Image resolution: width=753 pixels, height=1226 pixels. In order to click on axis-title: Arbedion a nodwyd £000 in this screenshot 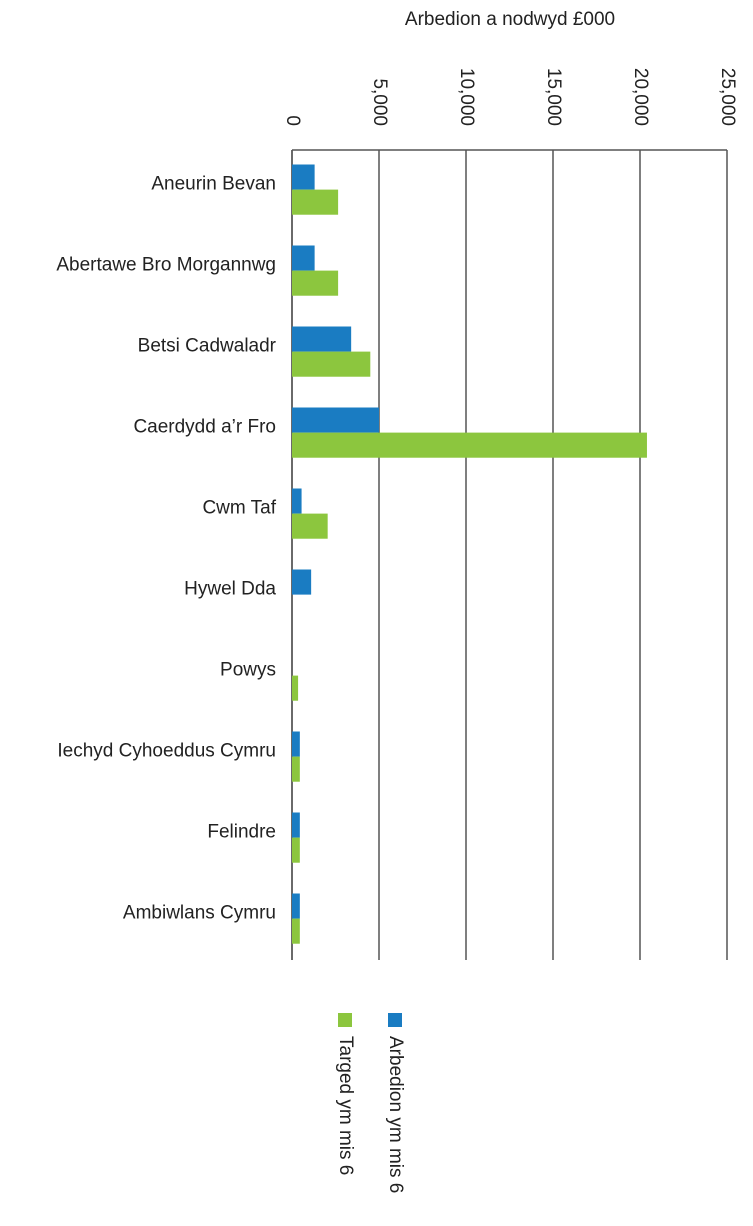, I will do `click(510, 19)`.